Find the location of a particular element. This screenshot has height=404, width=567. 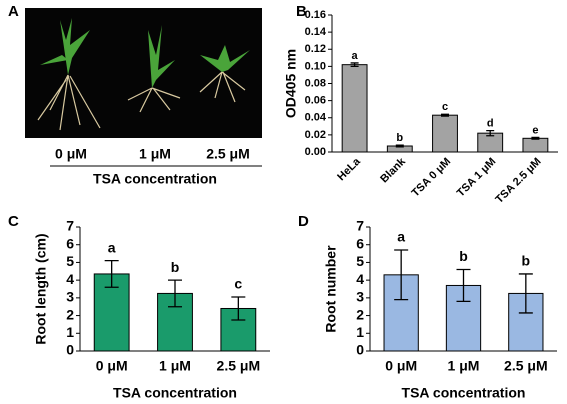

y-tick-label: 0.16 is located at coordinates (315, 15).